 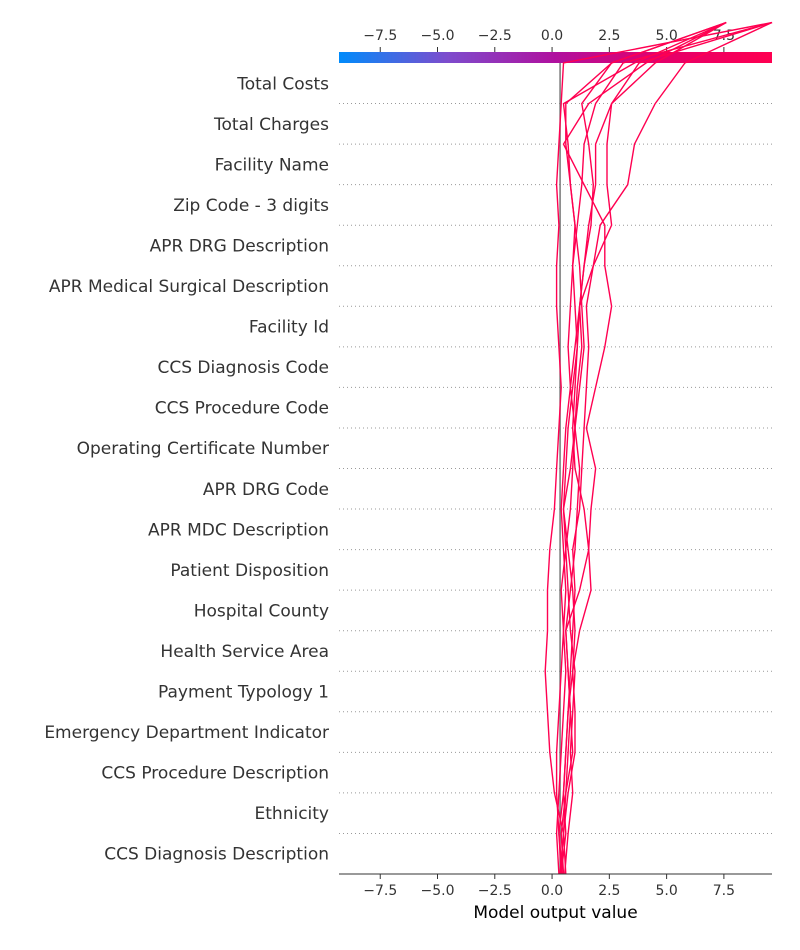 What do you see at coordinates (380, 36) in the screenshot?
I see `top-tick-label: −7.5` at bounding box center [380, 36].